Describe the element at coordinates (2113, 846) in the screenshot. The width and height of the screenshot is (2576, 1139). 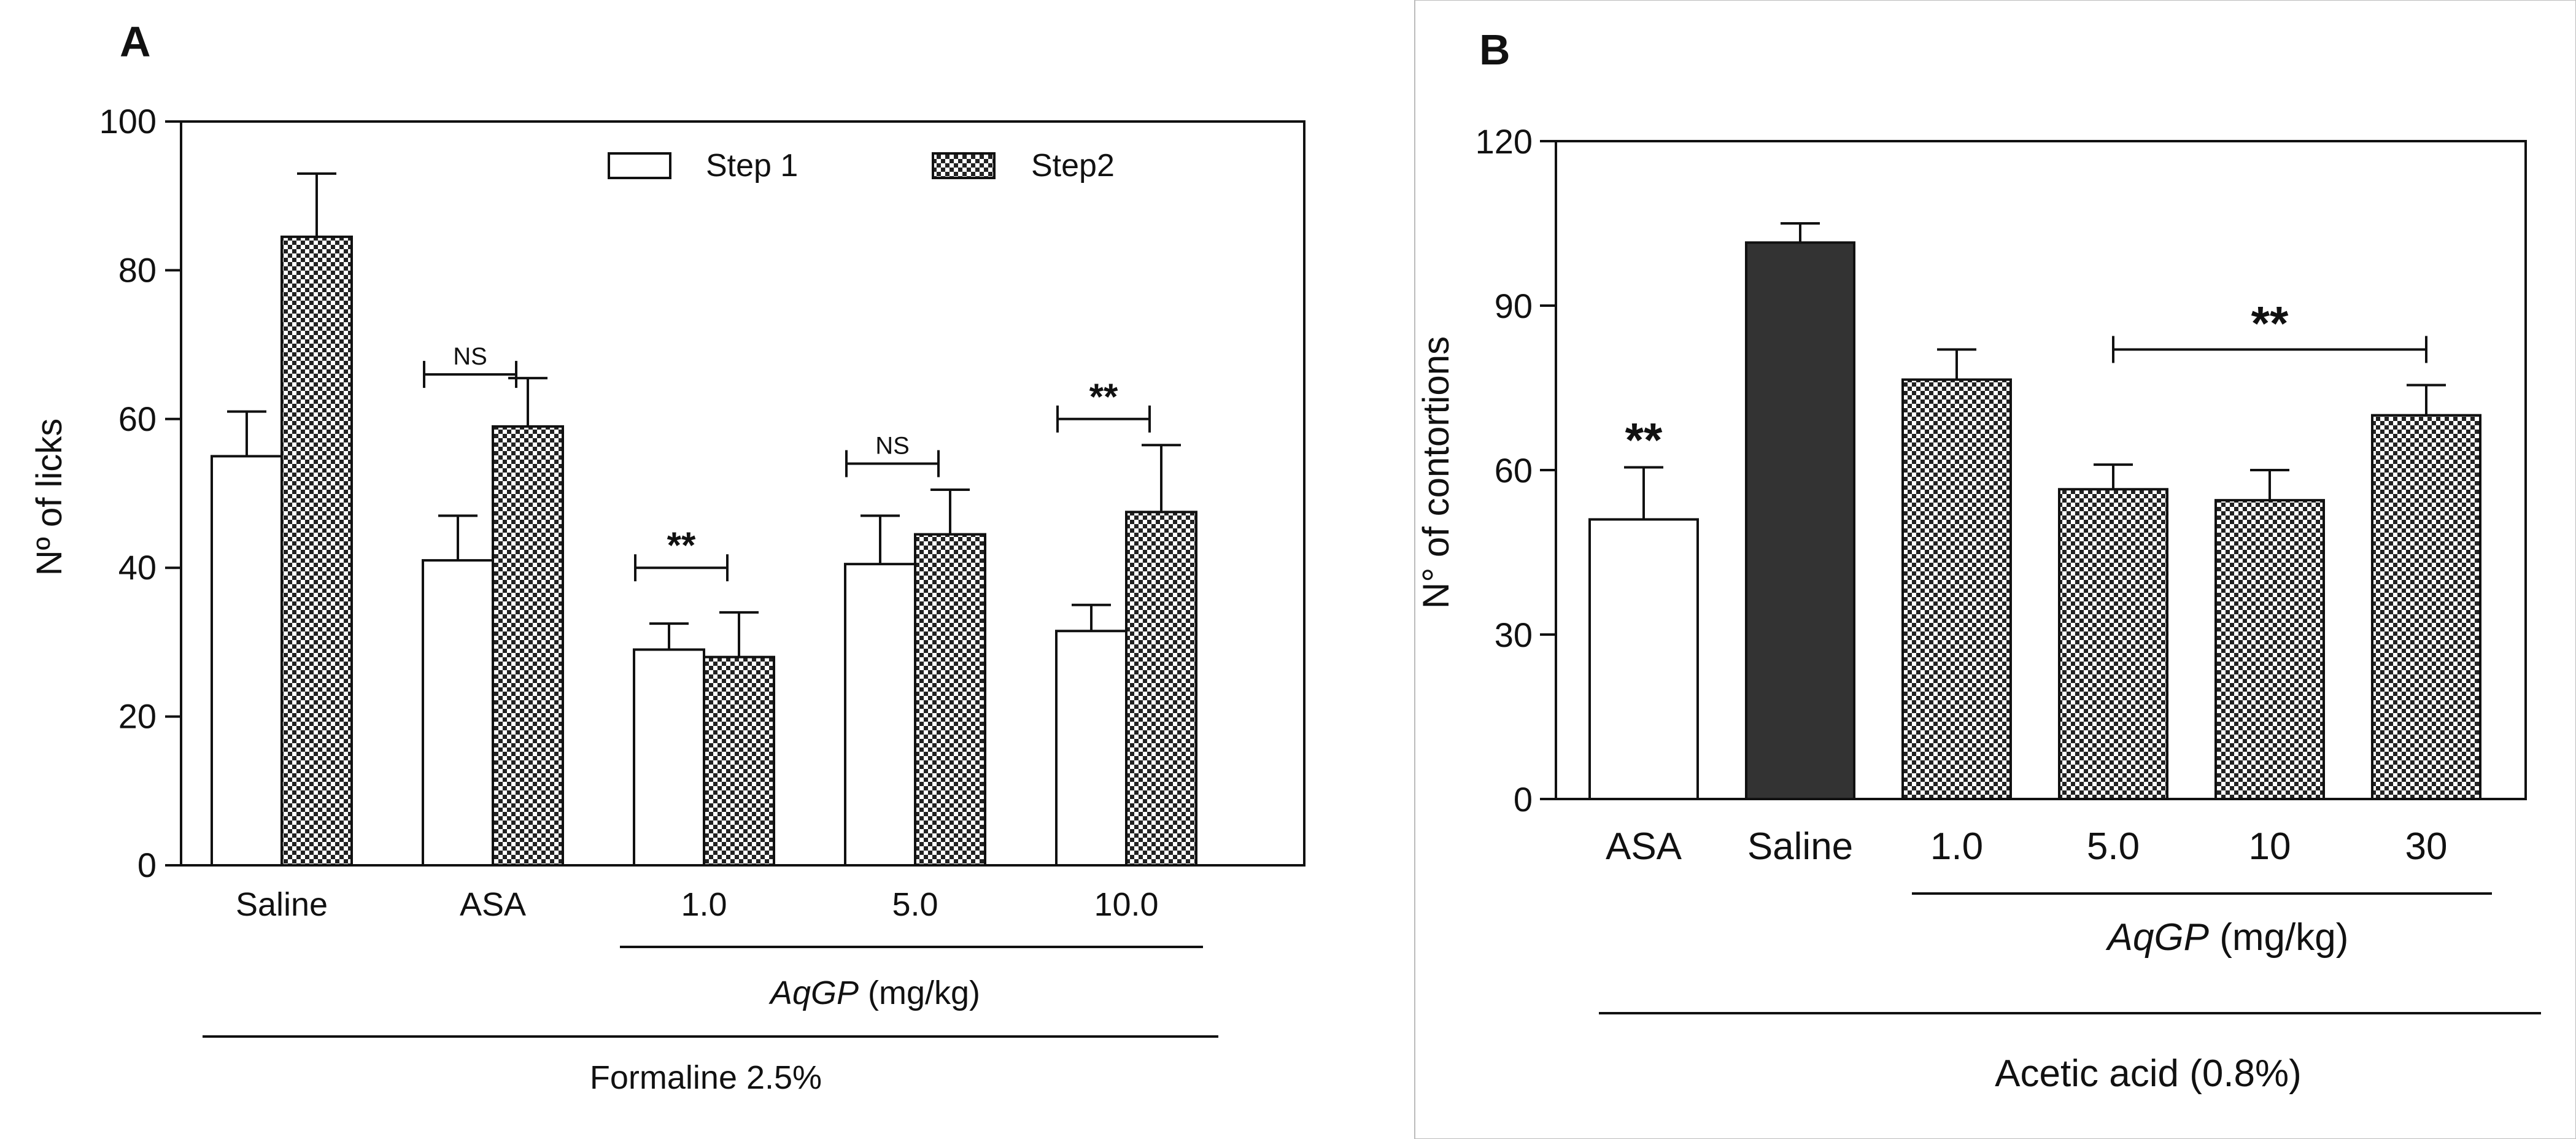
I see `panel-b-category-5.0: 5.0` at that location.